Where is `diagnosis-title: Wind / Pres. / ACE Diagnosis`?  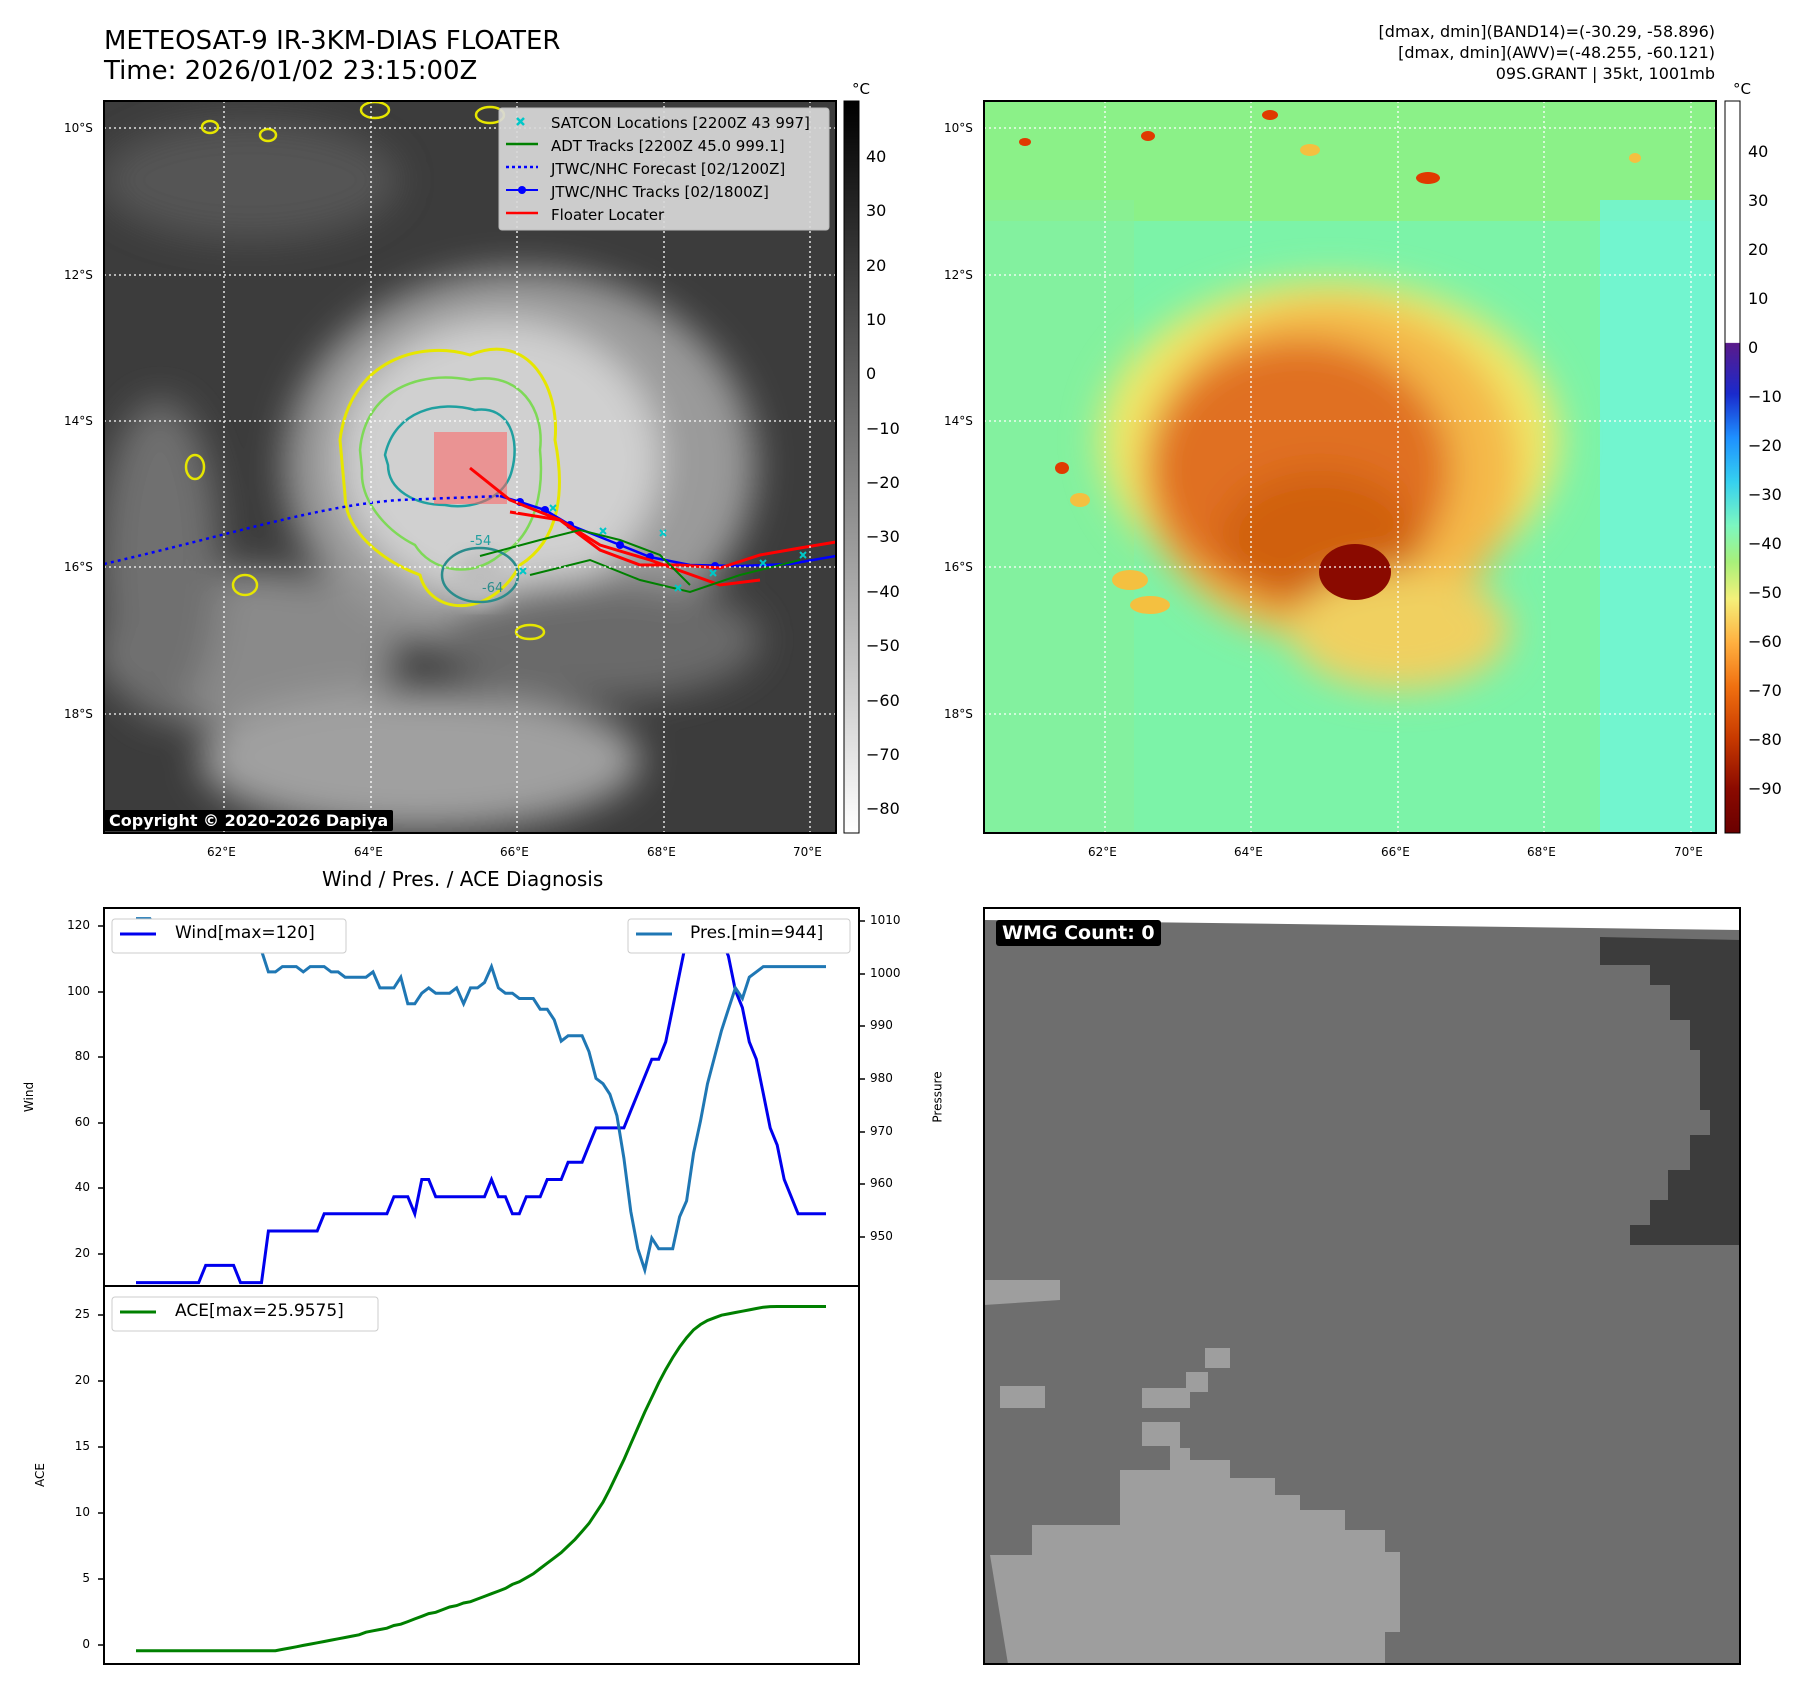 diagnosis-title: Wind / Pres. / ACE Diagnosis is located at coordinates (463, 879).